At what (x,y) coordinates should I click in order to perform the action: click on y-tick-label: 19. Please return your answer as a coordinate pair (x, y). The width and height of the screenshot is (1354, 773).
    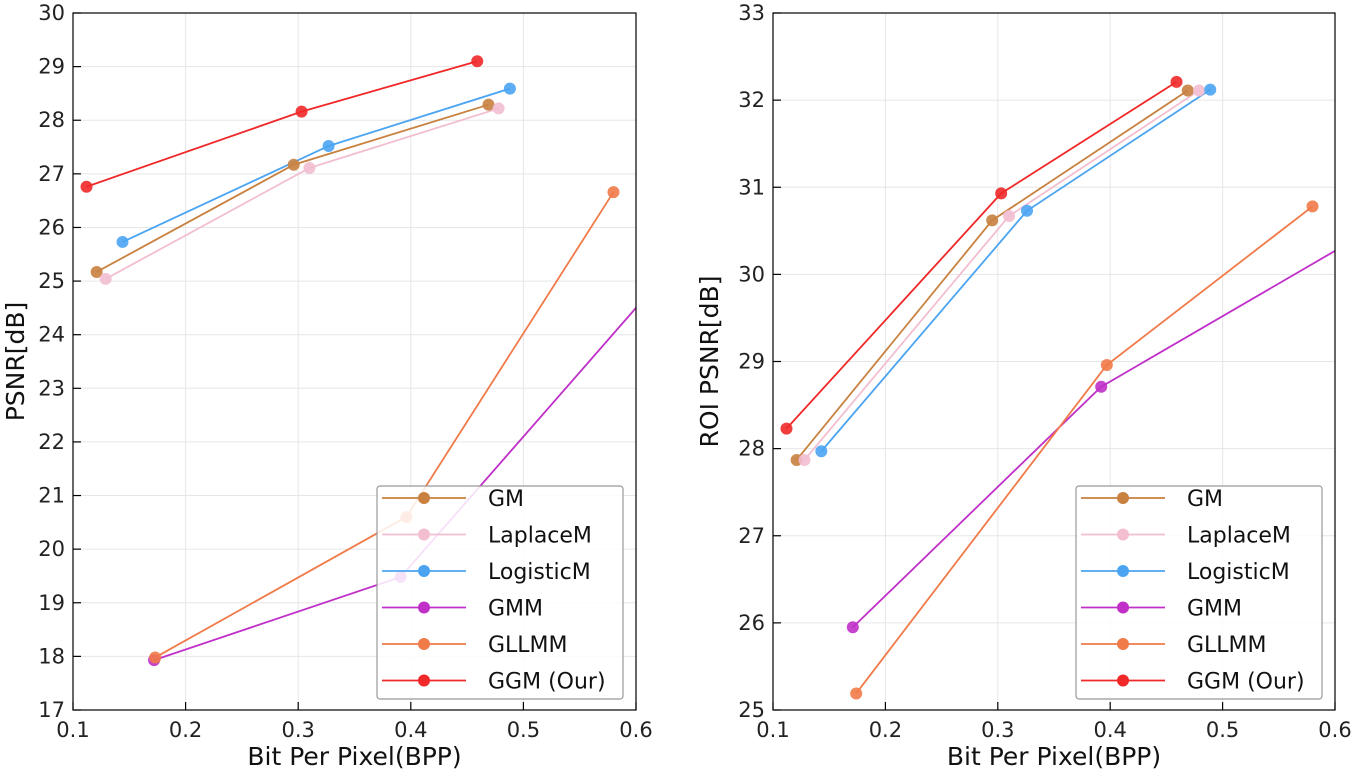
    Looking at the image, I should click on (51, 603).